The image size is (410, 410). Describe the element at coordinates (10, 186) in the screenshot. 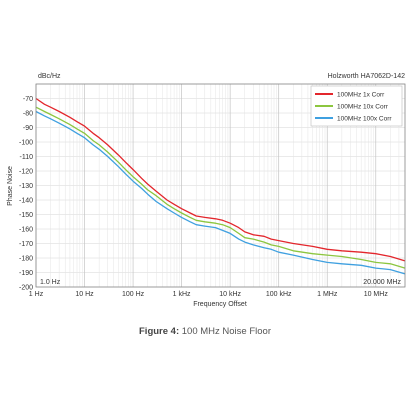

I see `y-axis-label: Phase Noise` at that location.